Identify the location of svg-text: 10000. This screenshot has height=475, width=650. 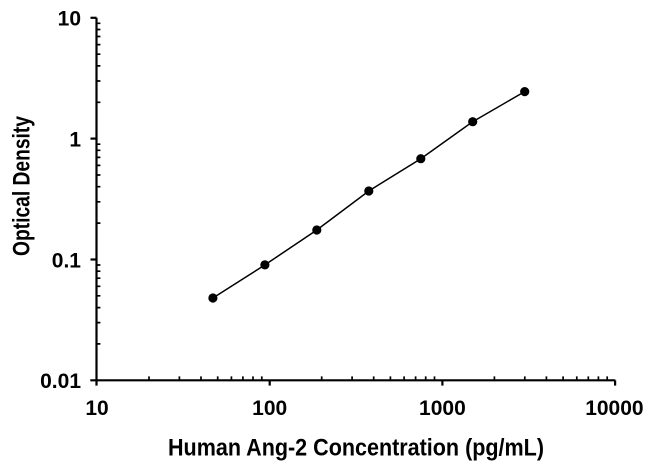
(614, 408).